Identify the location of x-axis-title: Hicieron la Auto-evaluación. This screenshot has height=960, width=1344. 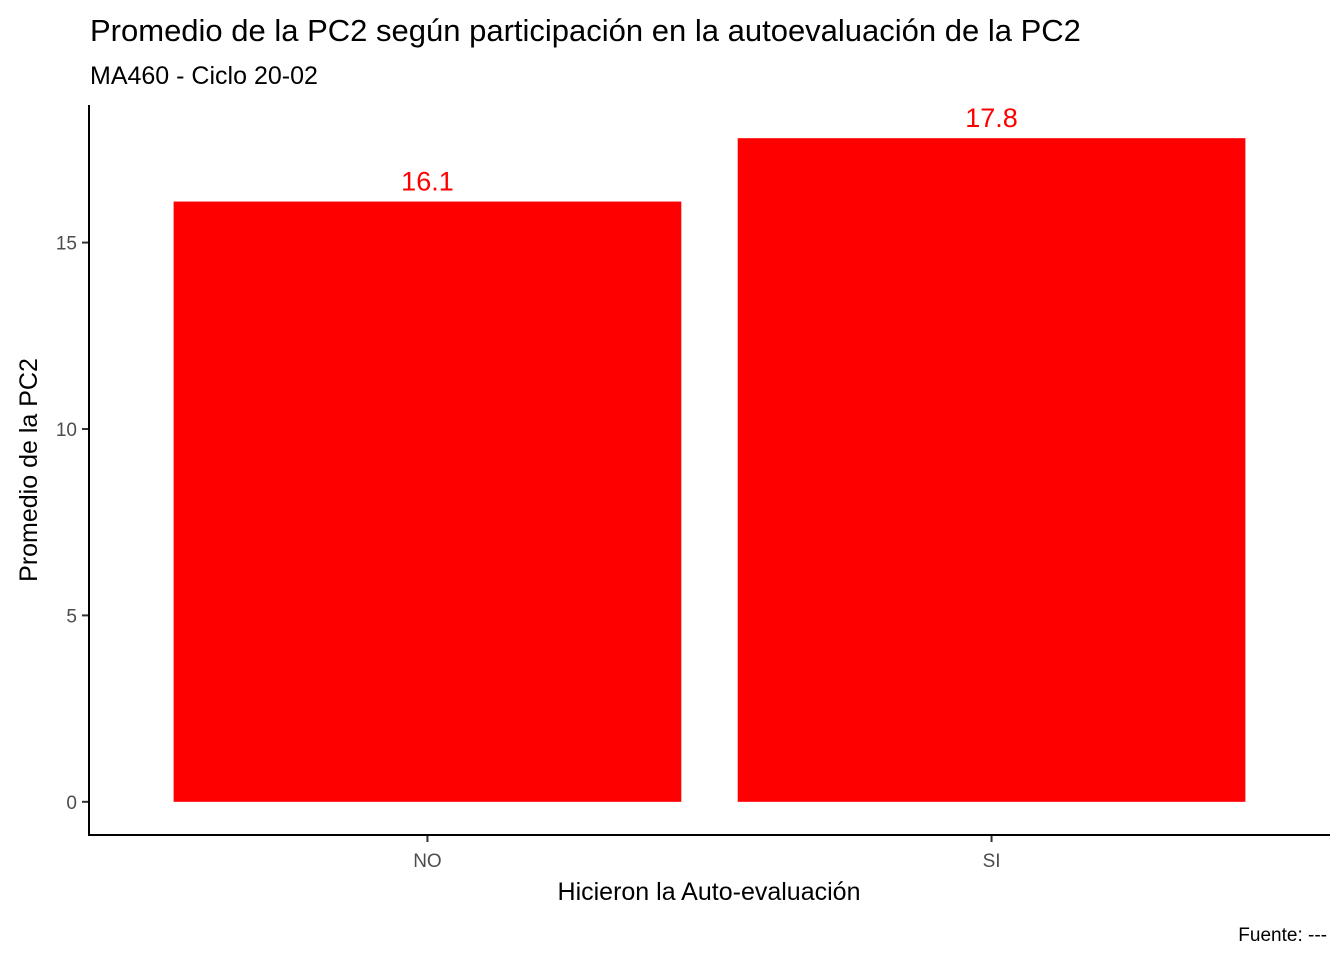
(709, 892).